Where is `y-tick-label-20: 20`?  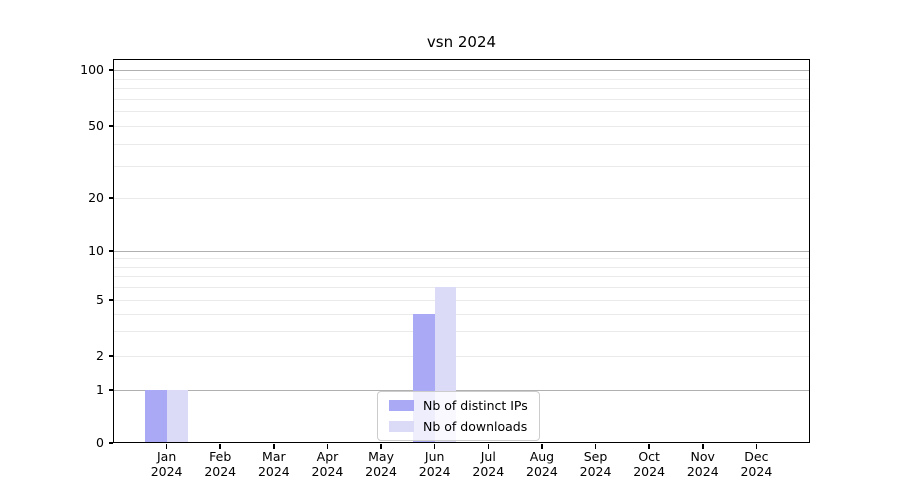
y-tick-label-20: 20 is located at coordinates (96, 197).